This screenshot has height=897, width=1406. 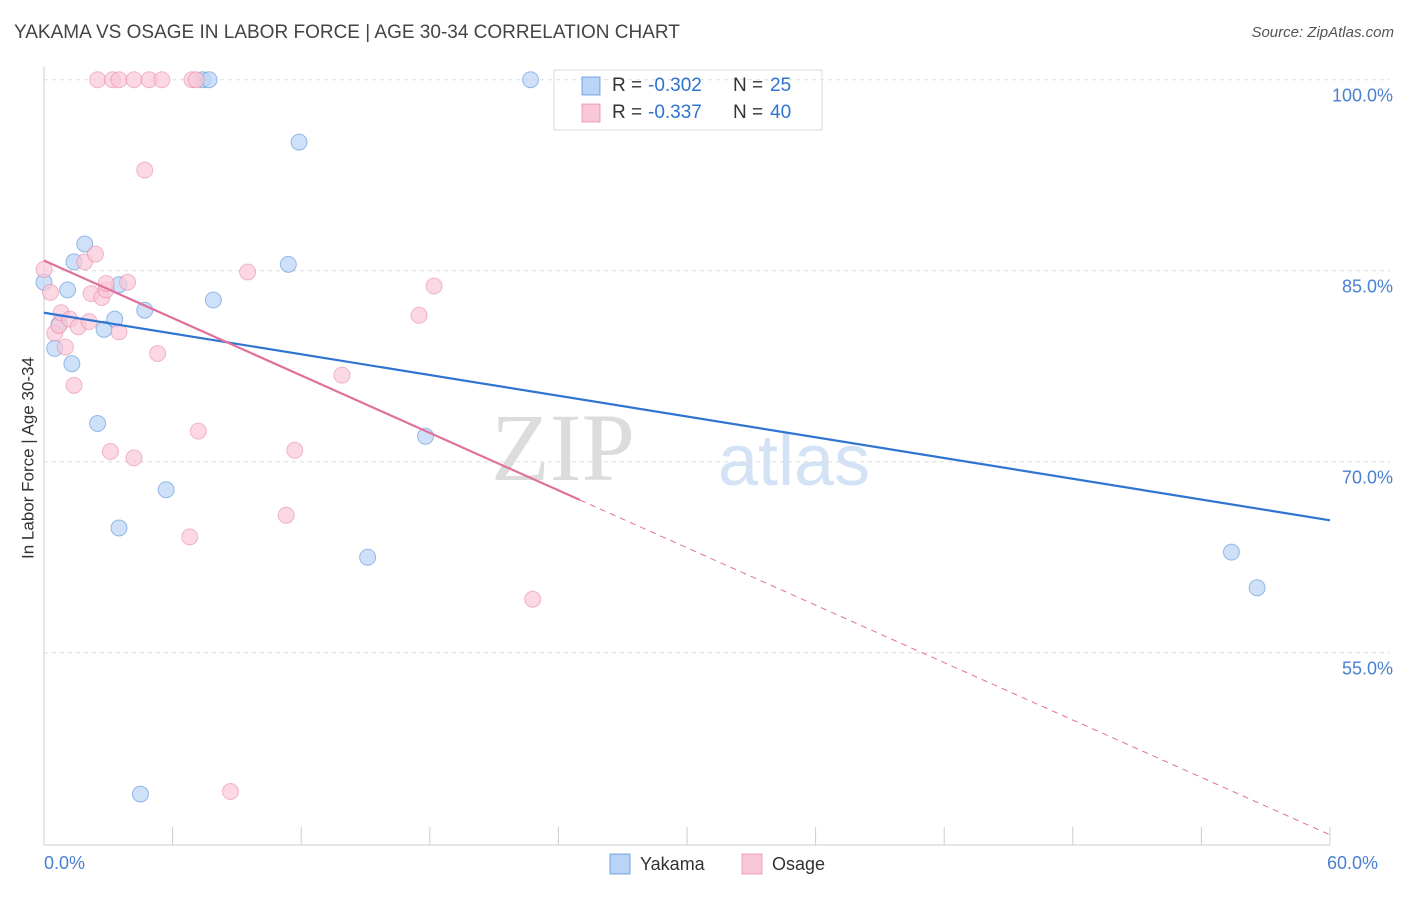 I want to click on x-tick-label: 60.0%, so click(x=1352, y=863).